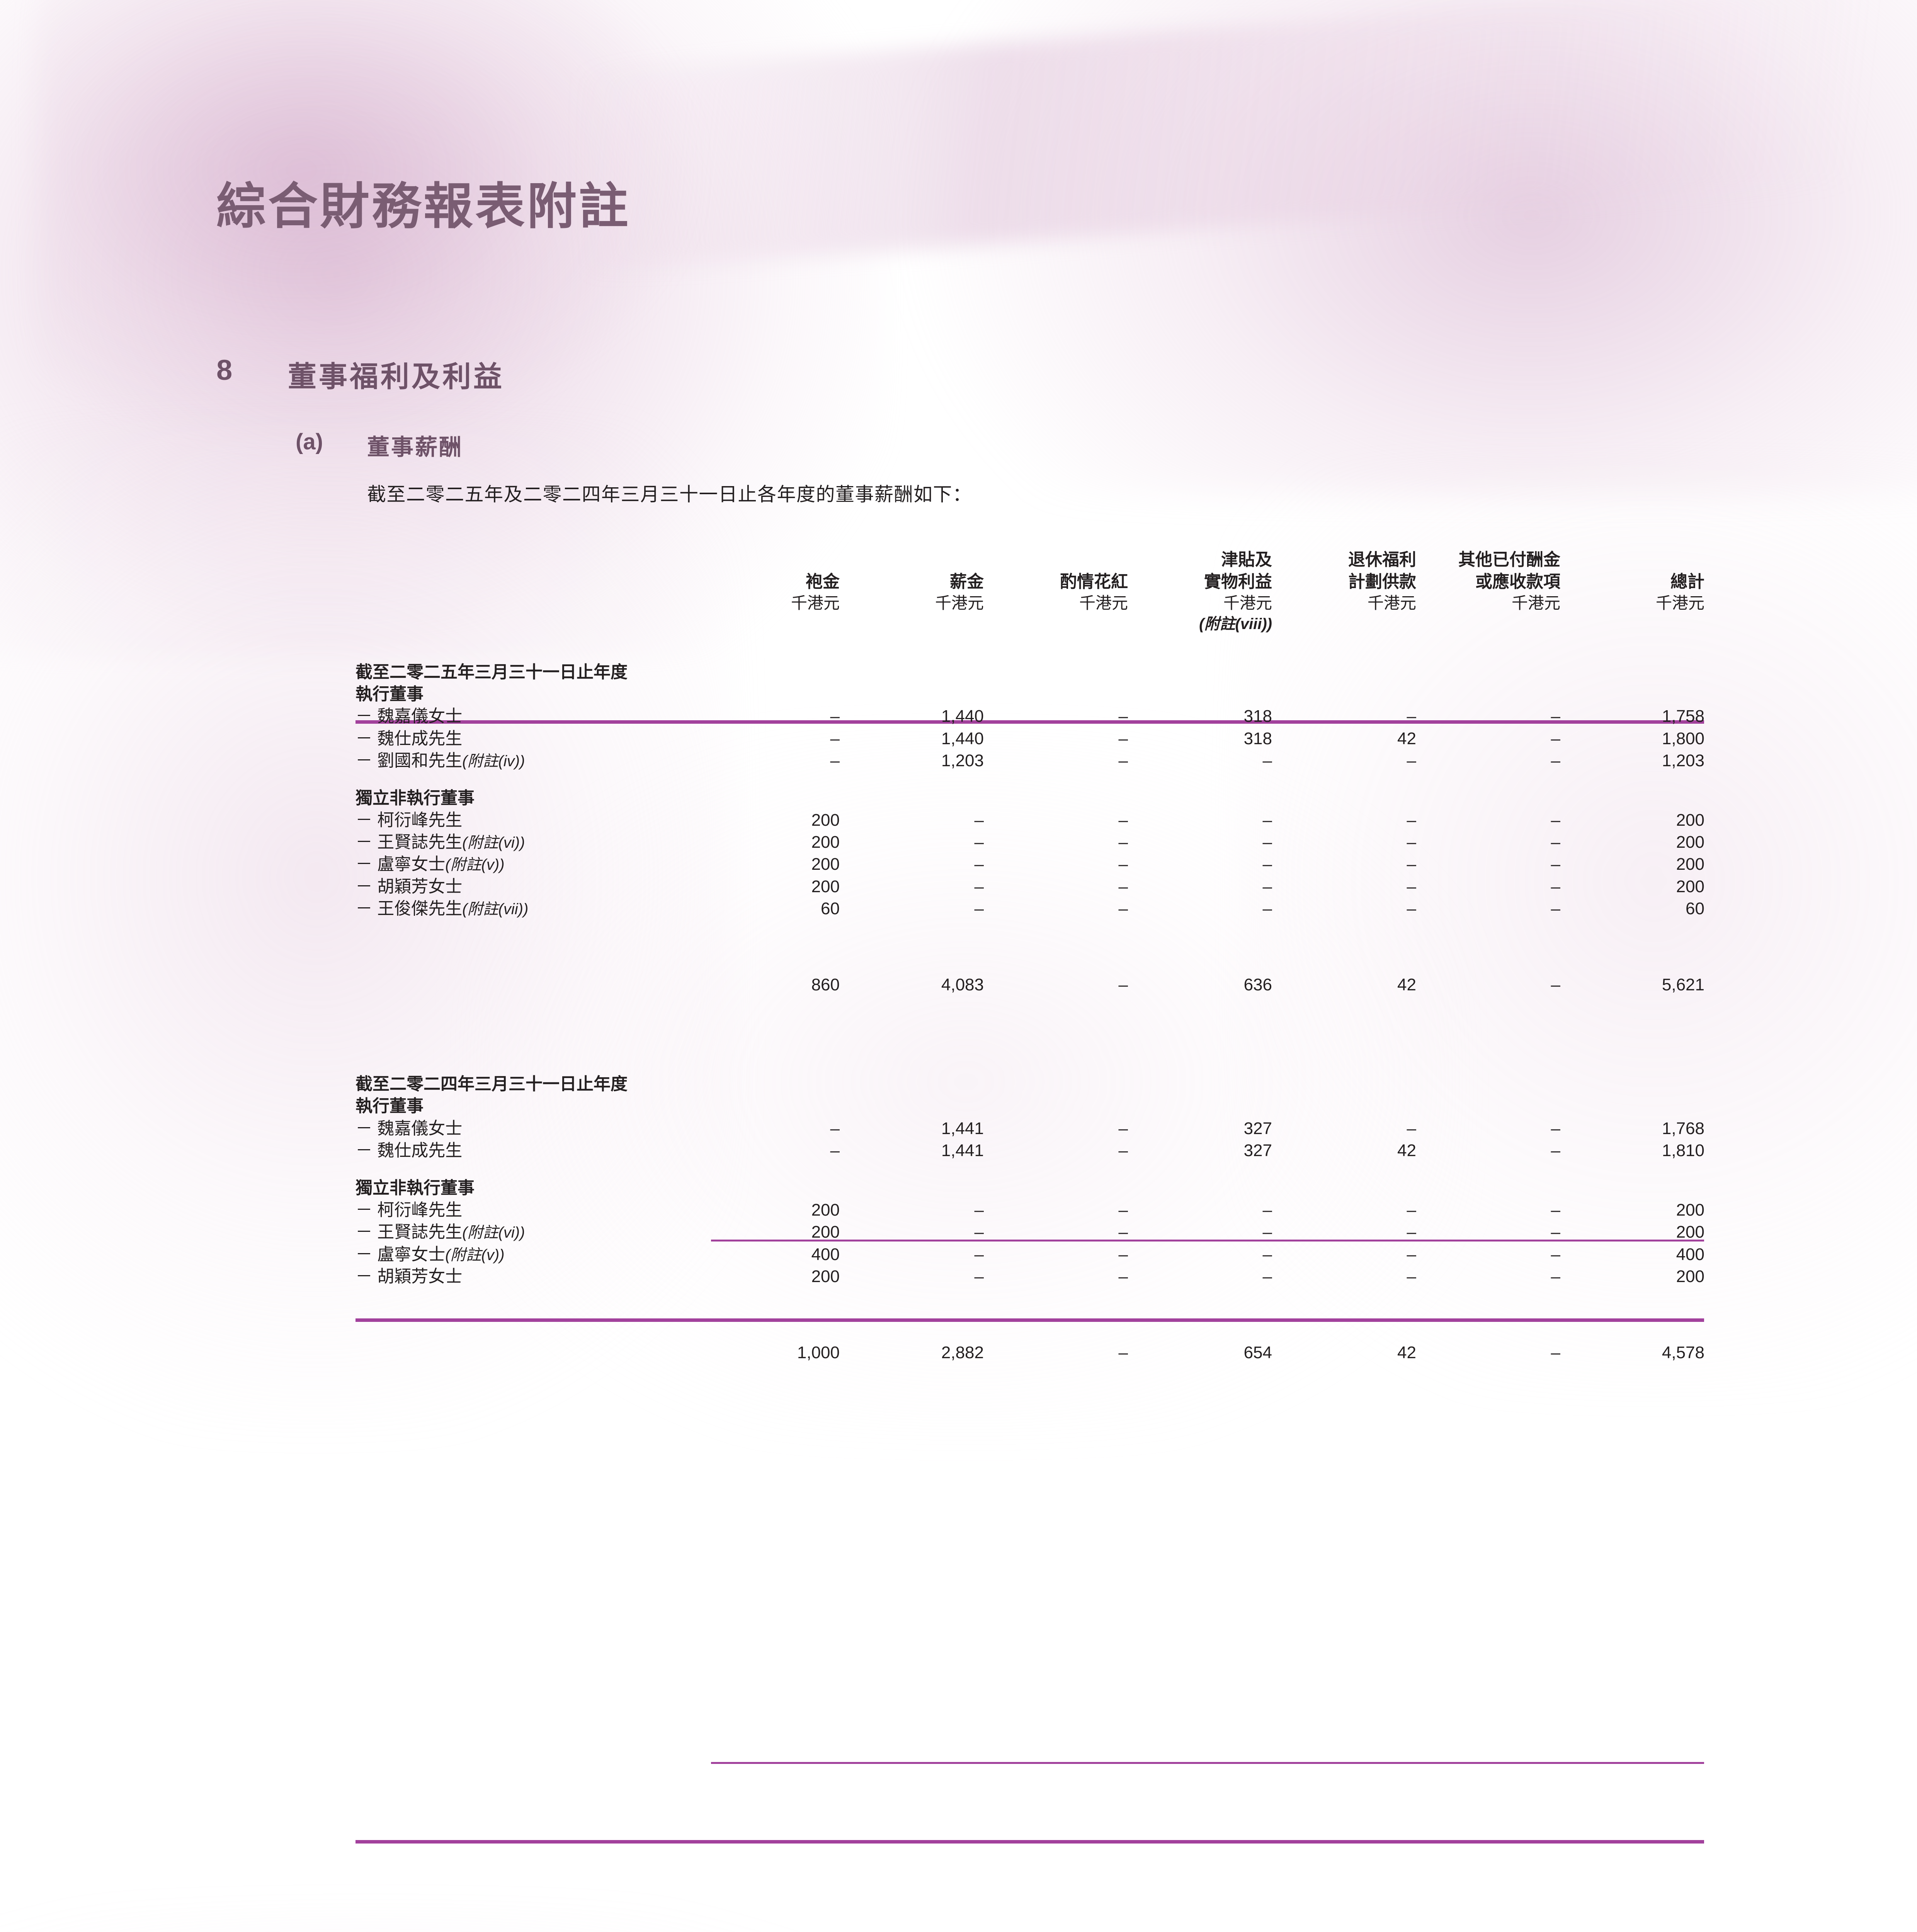 This screenshot has height=1932, width=1917. I want to click on table-row: － 盧寧女士(附註(v)) 200 – – – – – 200, so click(1030, 864).